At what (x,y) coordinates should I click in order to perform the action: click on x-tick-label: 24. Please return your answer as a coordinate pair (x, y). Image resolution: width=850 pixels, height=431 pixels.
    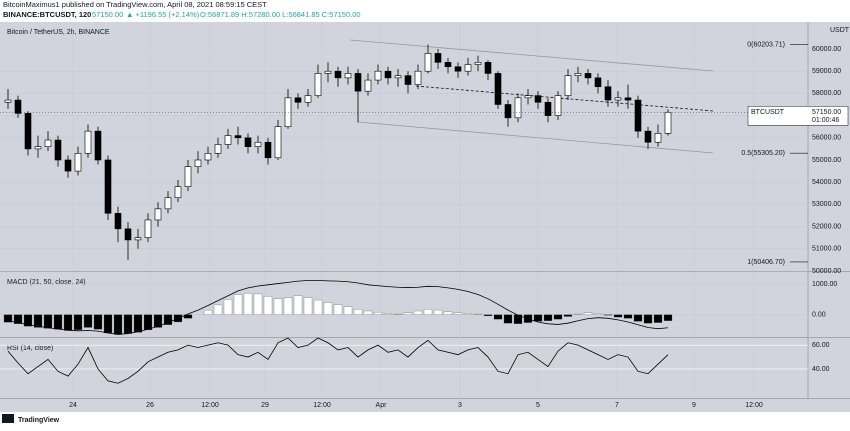
    Looking at the image, I should click on (73, 405).